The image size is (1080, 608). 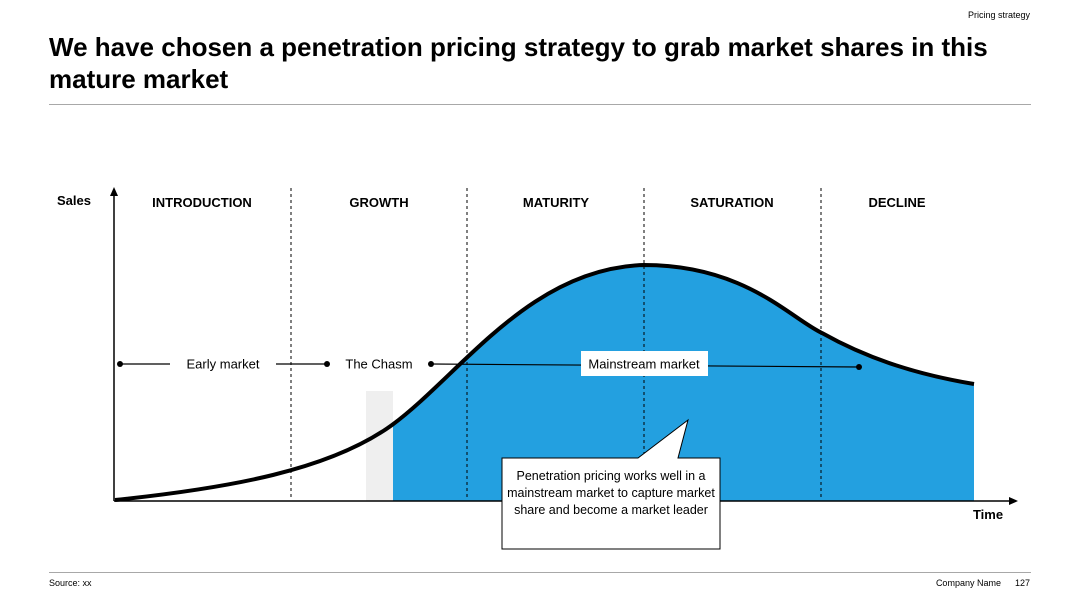 I want to click on company-name: Company Name, so click(x=968, y=583).